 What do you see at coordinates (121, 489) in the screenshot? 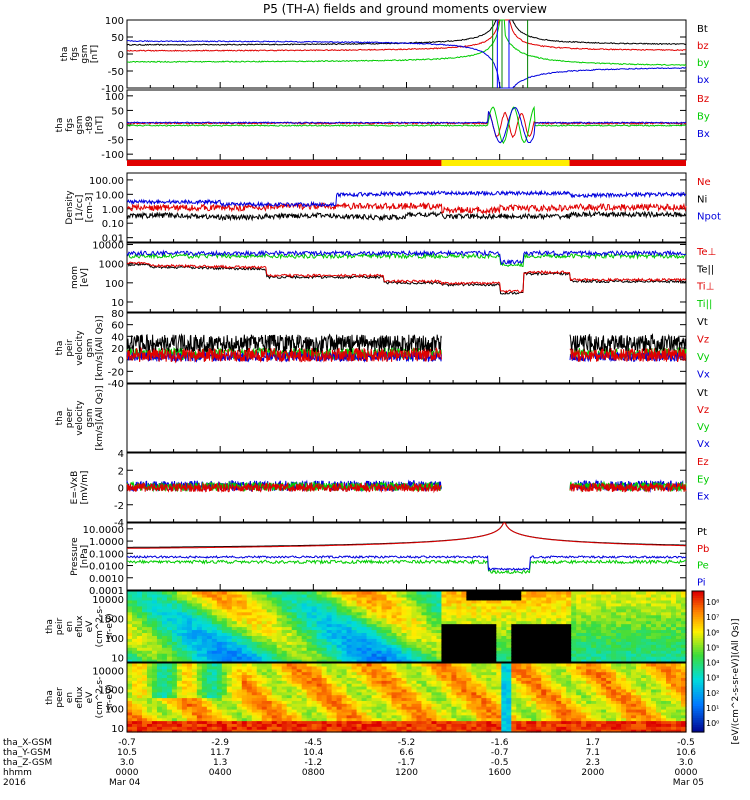
I see `y-tick-label: 0` at bounding box center [121, 489].